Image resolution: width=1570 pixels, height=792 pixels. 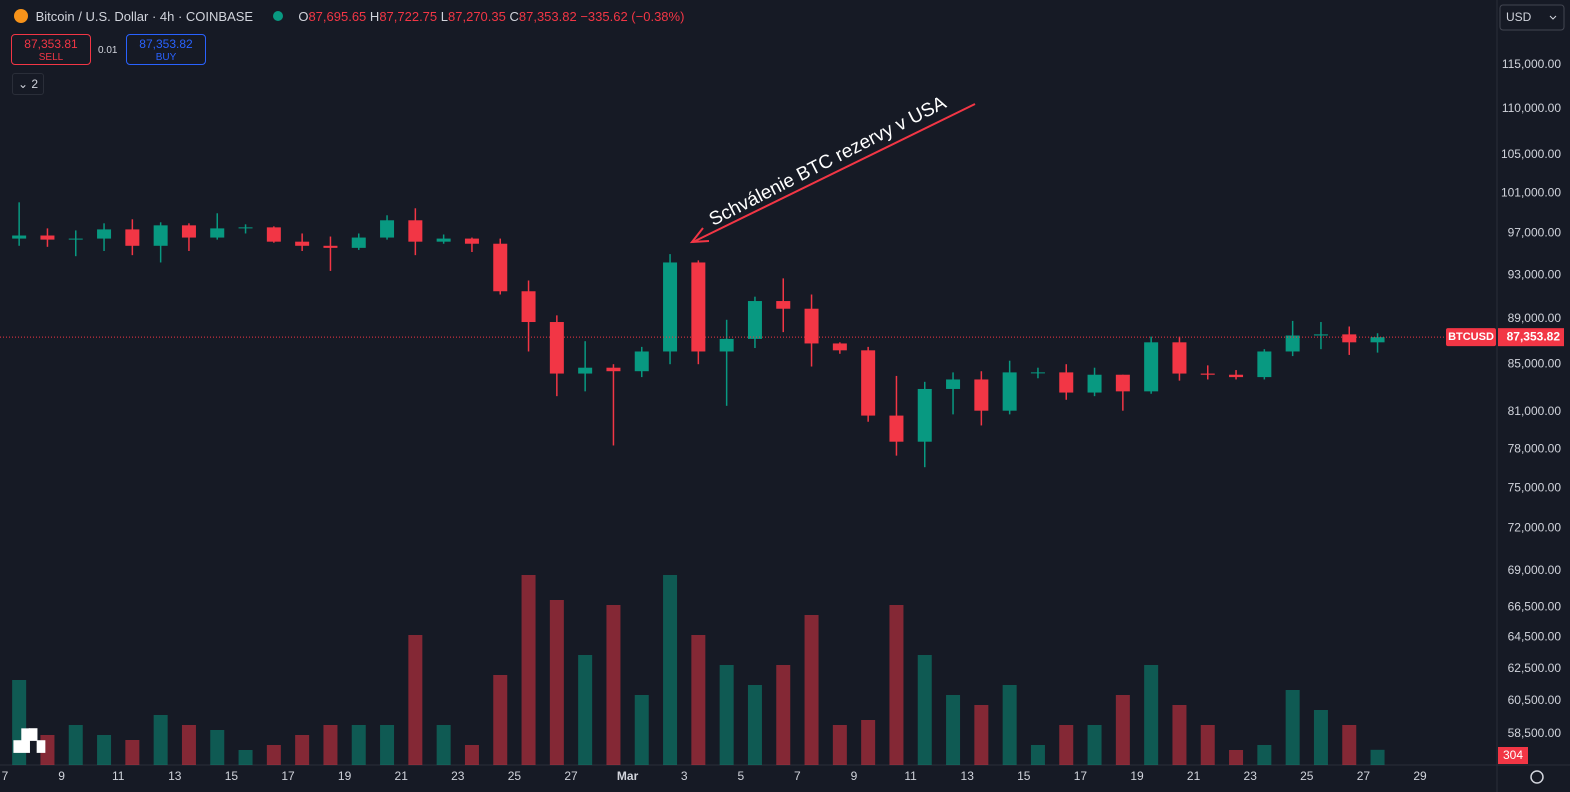 What do you see at coordinates (1535, 448) in the screenshot?
I see `y-tick-label: 78,000.00` at bounding box center [1535, 448].